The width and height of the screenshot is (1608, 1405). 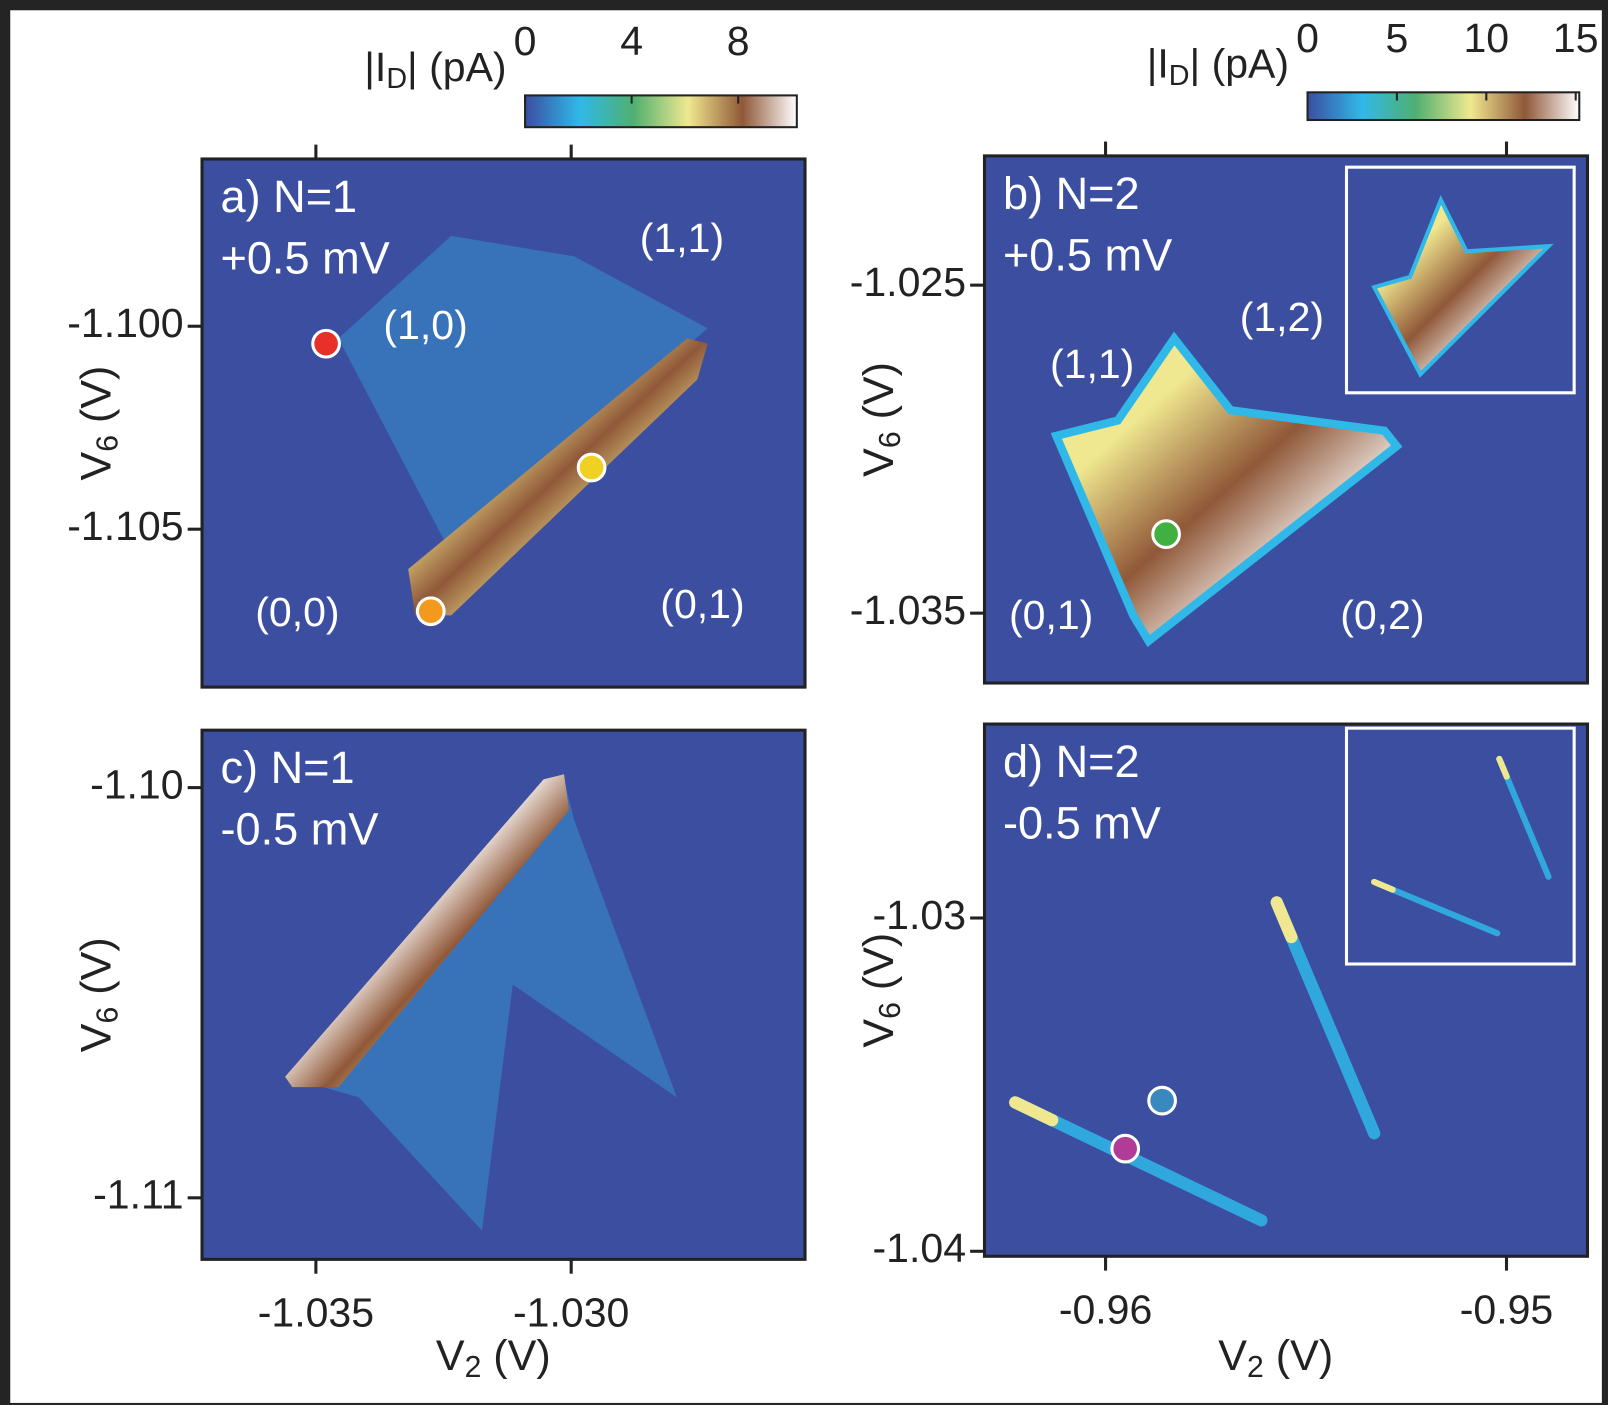 I want to click on region-label: (1,2), so click(x=1282, y=317).